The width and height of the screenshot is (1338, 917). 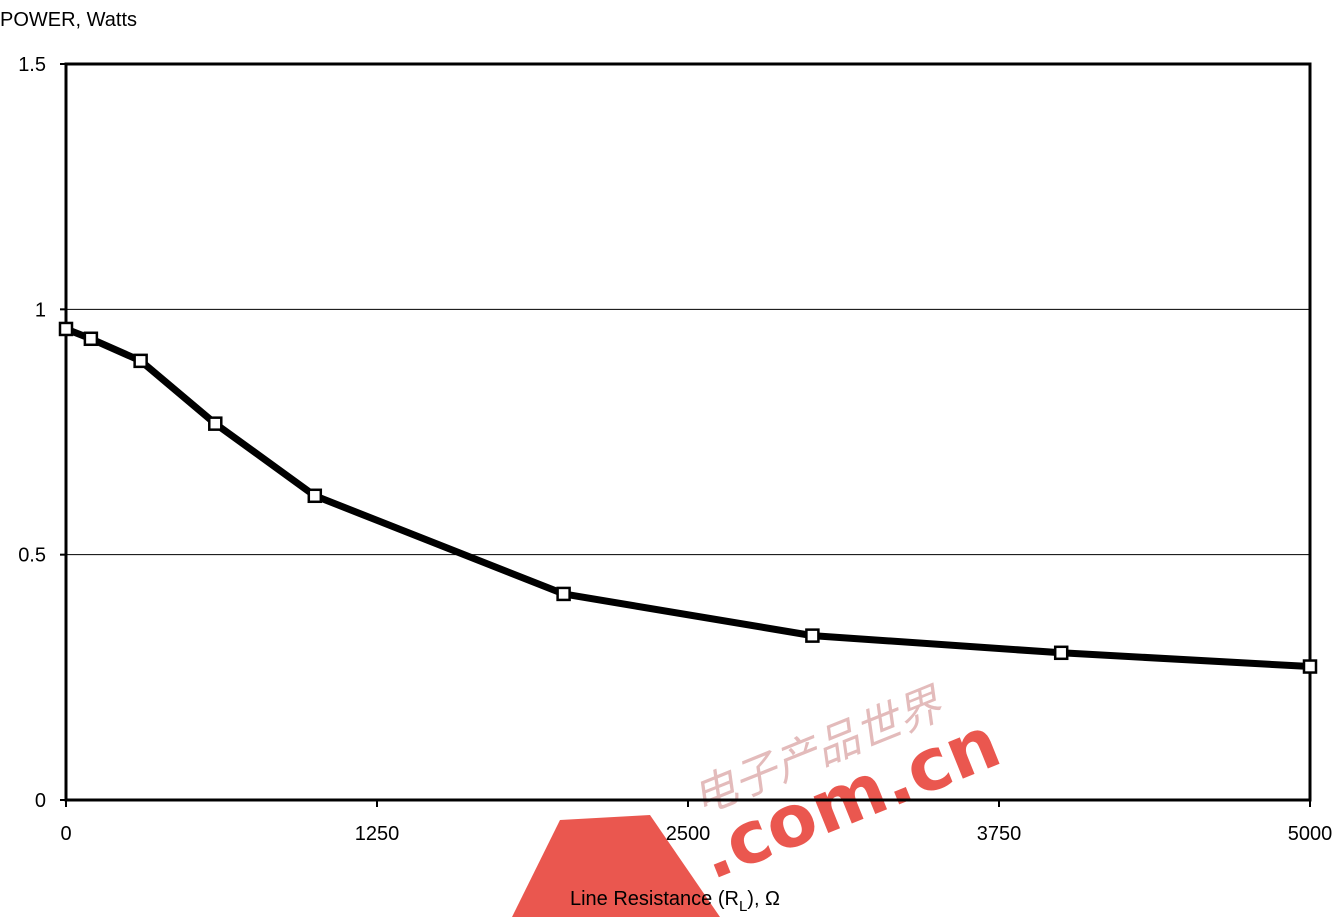 I want to click on x-tick-label: 3750, so click(x=999, y=834).